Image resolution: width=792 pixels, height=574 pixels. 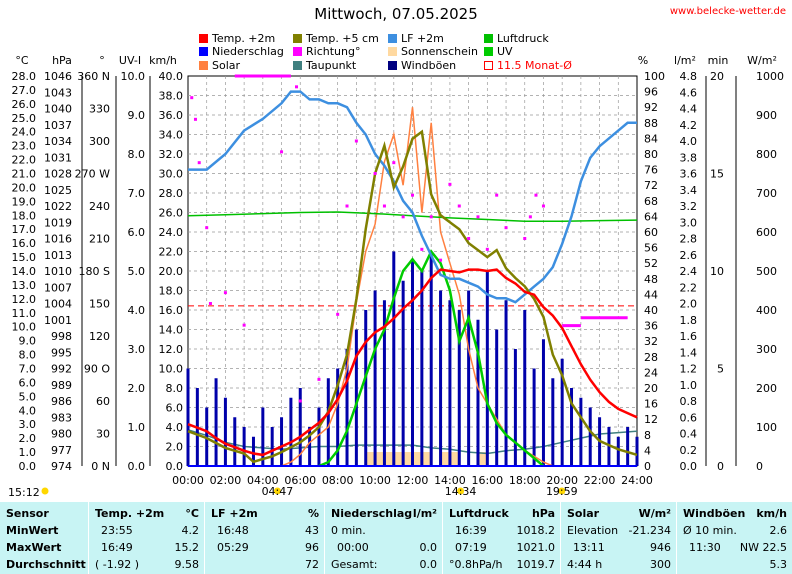 I want to click on row-label-avg: Durchschnitt, so click(x=46, y=564).